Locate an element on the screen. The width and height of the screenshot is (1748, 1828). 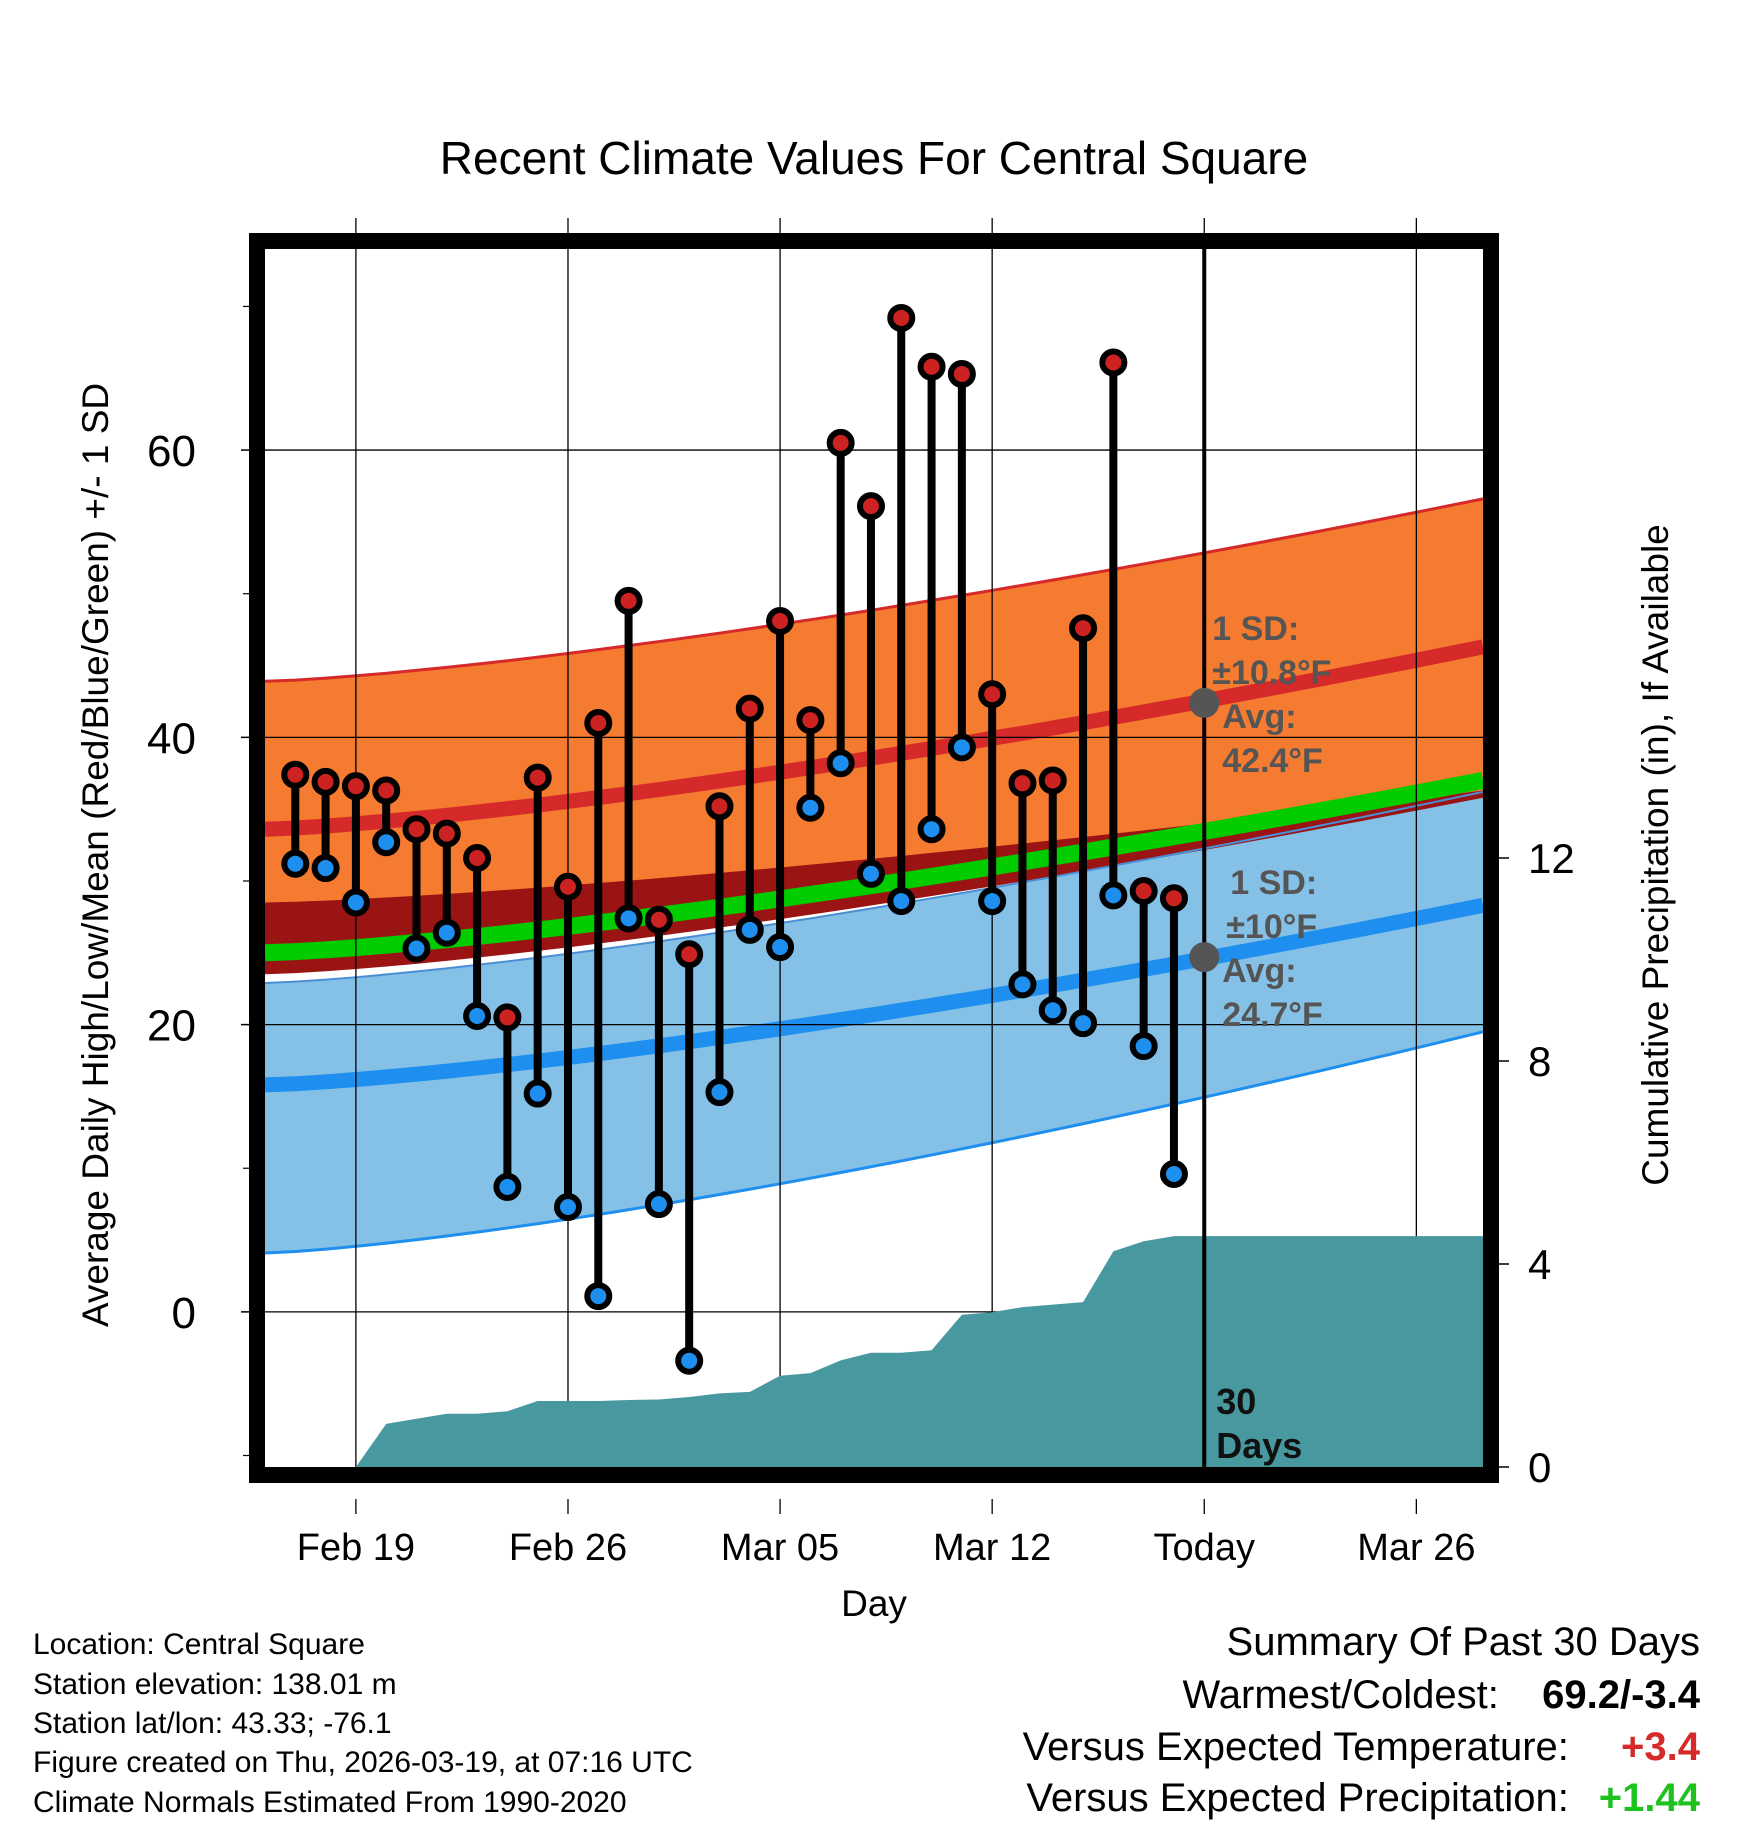
y2-tick-label: 12 is located at coordinates (1551, 858).